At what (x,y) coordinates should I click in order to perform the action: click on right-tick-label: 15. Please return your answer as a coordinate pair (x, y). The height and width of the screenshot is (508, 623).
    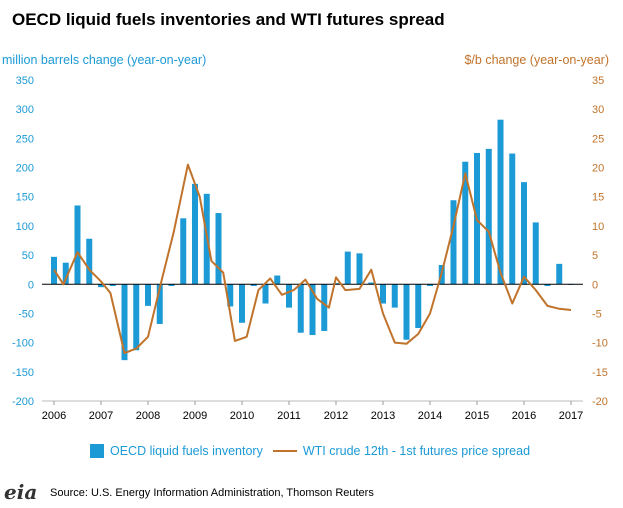
    Looking at the image, I should click on (598, 198).